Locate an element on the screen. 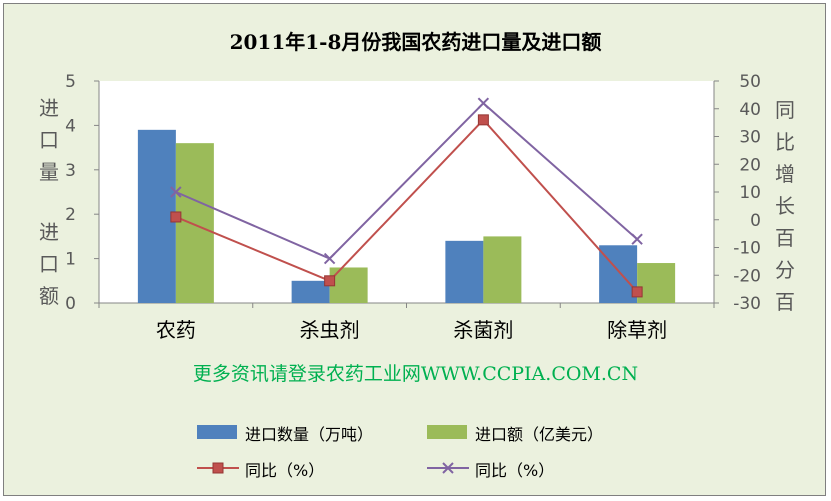  left-axis-label-bottom: 进口额 is located at coordinates (49, 264).